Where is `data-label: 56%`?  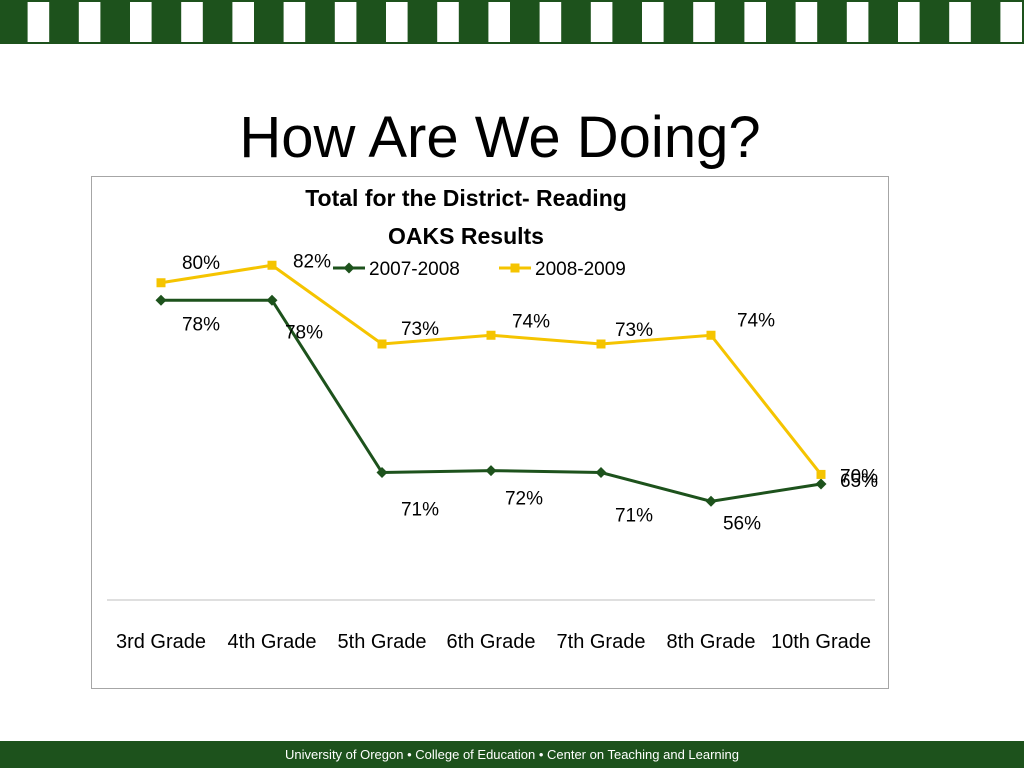 data-label: 56% is located at coordinates (742, 523).